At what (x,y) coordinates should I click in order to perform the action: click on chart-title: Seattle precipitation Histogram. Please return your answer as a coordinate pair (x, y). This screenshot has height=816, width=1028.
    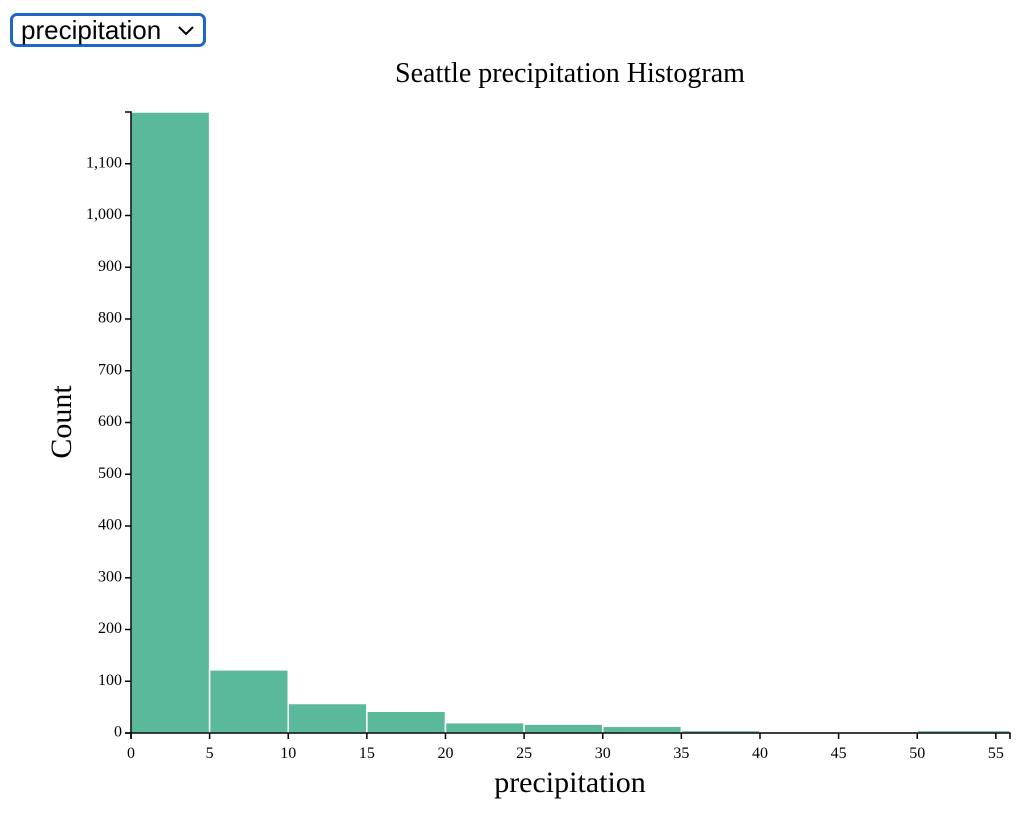
    Looking at the image, I should click on (570, 73).